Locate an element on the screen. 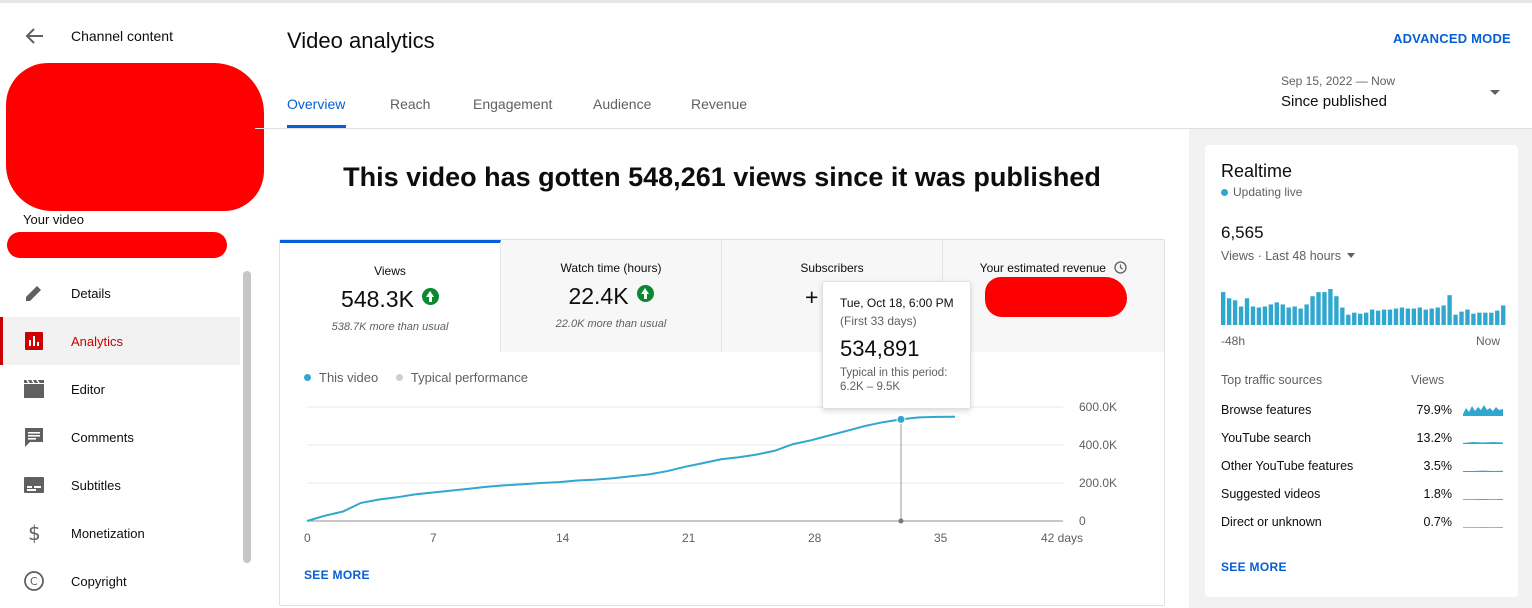  metric-views: Views 548.3K 538.7K more than usual is located at coordinates (390, 296).